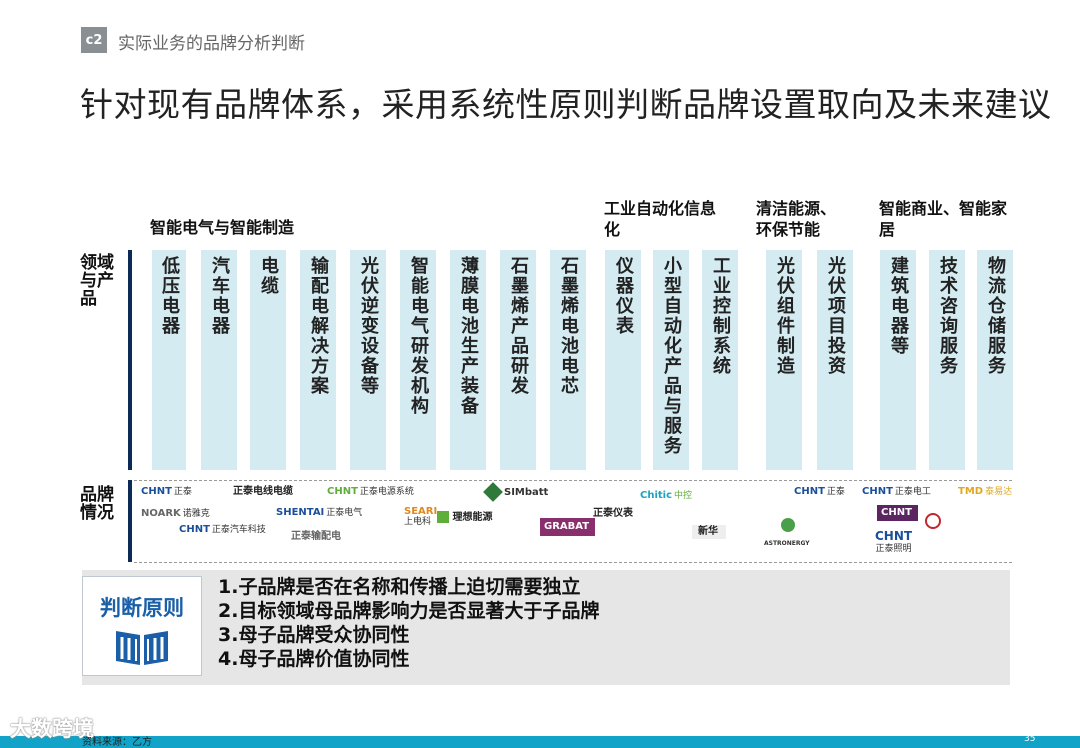 This screenshot has height=748, width=1080. I want to click on brand-logo: SEARI 上电科, so click(421, 517).